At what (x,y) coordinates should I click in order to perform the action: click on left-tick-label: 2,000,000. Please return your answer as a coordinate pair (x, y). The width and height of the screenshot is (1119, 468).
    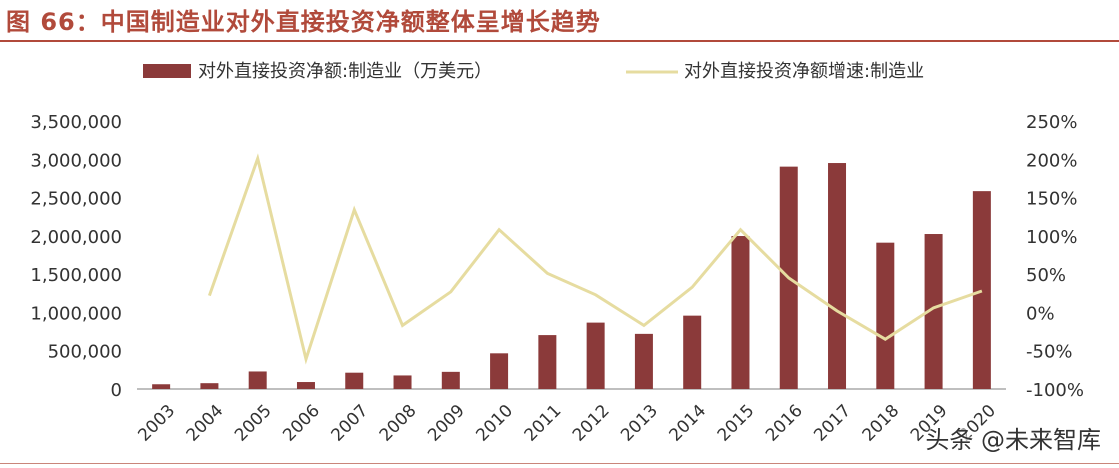
    Looking at the image, I should click on (76, 237).